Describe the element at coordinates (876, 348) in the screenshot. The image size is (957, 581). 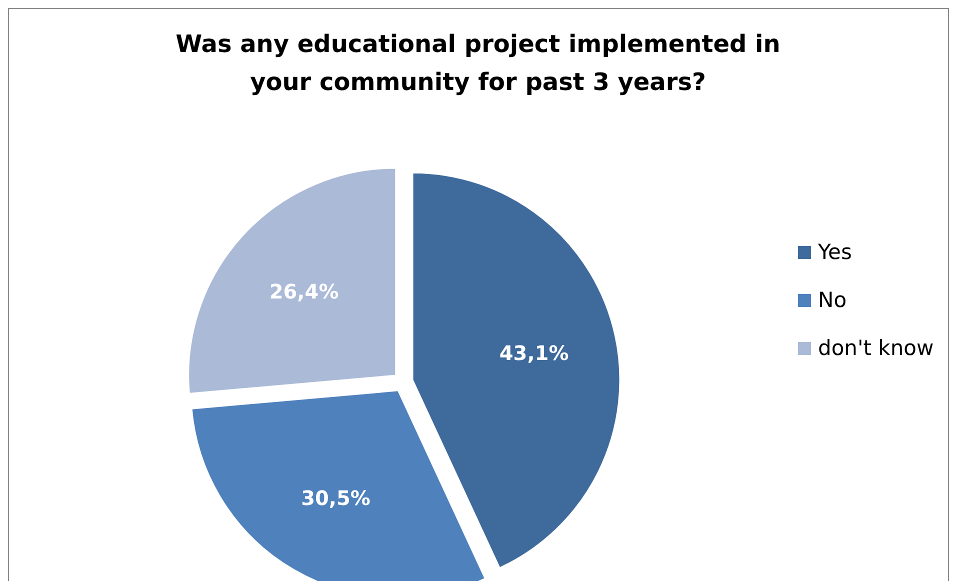
I see `legend-label: don't know` at that location.